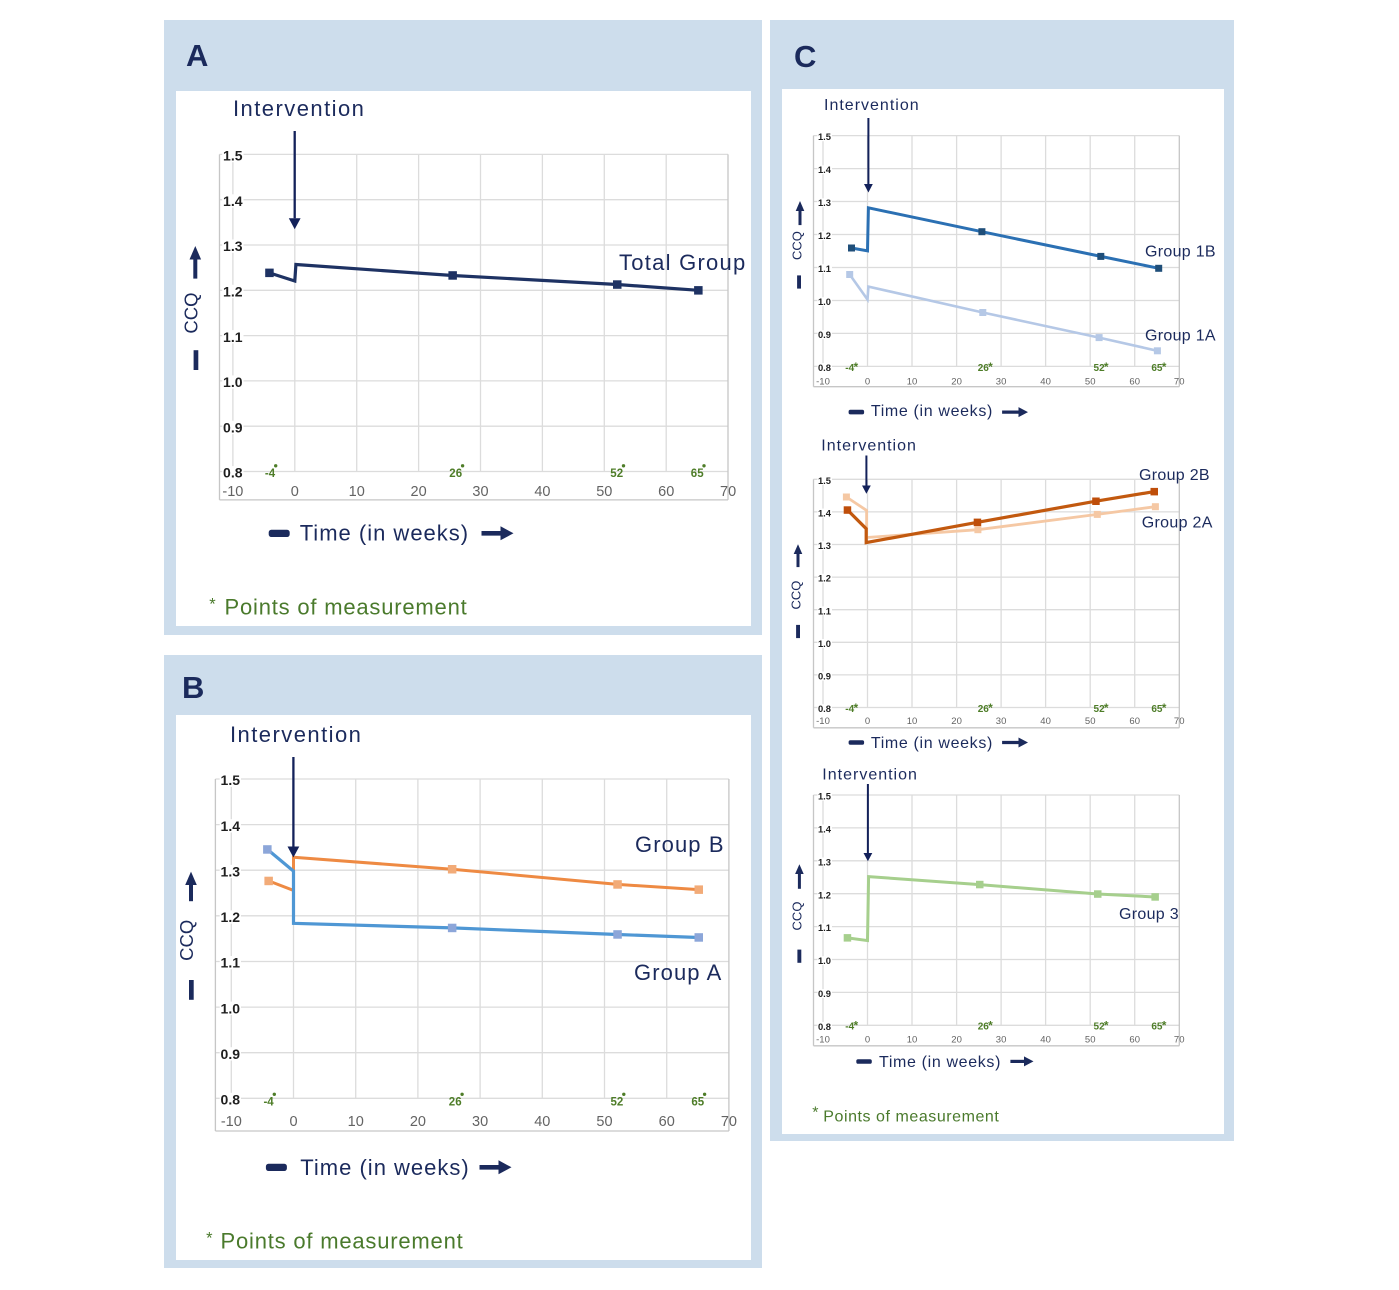  I want to click on svg-text: A, so click(197, 55).